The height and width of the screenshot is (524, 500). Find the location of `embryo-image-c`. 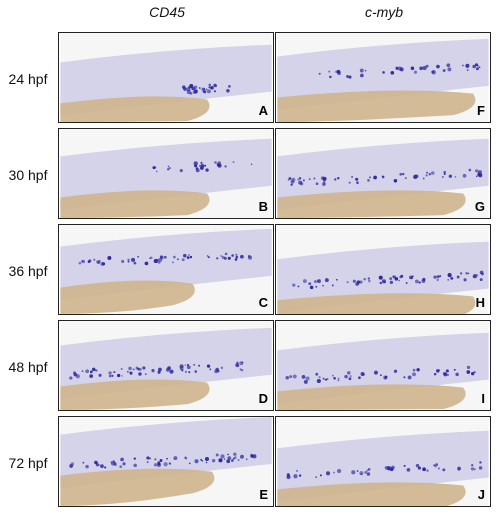

embryo-image-c is located at coordinates (166, 269).